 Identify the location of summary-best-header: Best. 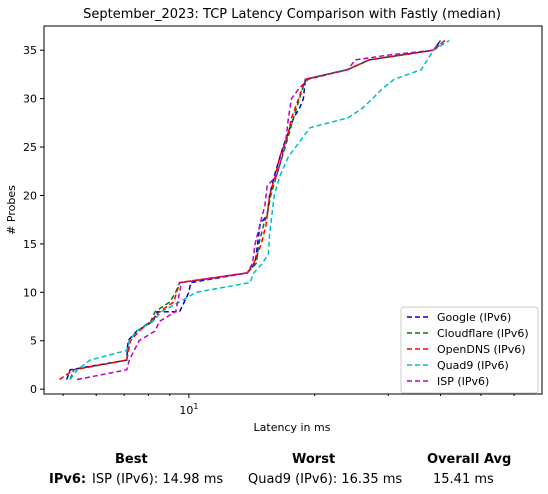
(131, 459).